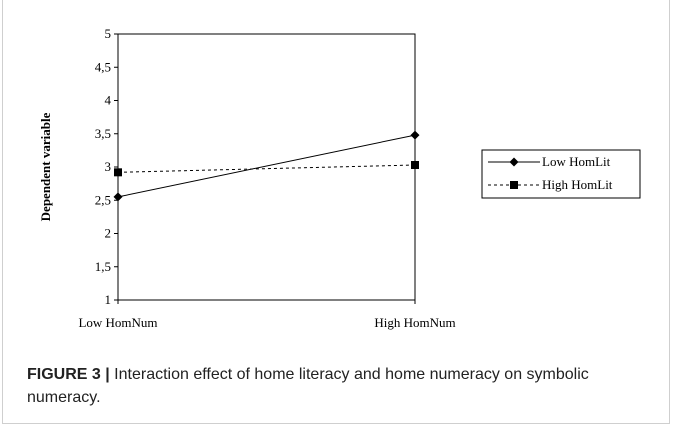  I want to click on legend: Low HomLit High HomLit, so click(561, 174).